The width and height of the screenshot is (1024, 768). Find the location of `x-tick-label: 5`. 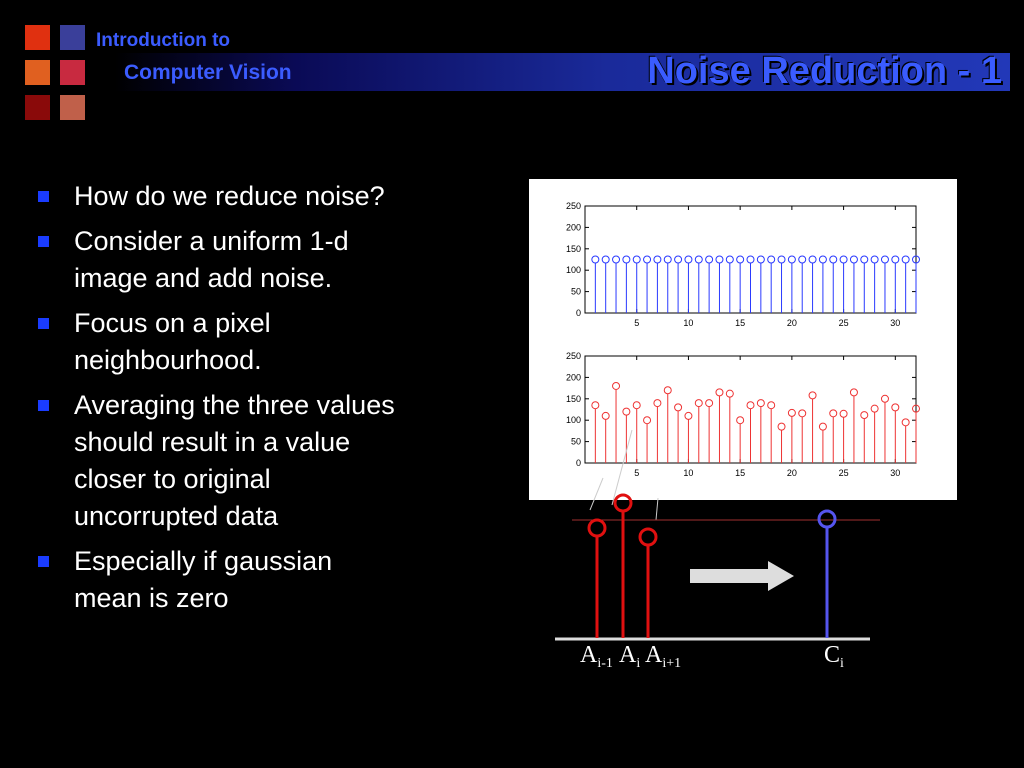

x-tick-label: 5 is located at coordinates (636, 473).